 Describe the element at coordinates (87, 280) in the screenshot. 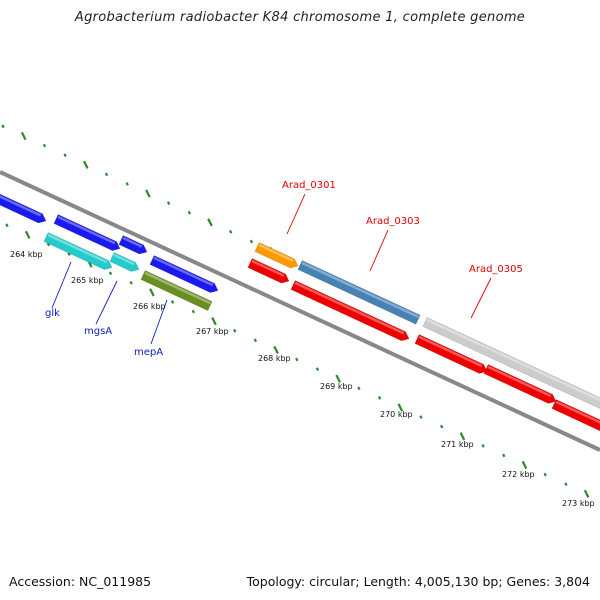

I see `kbp-label: 265 kbp` at that location.